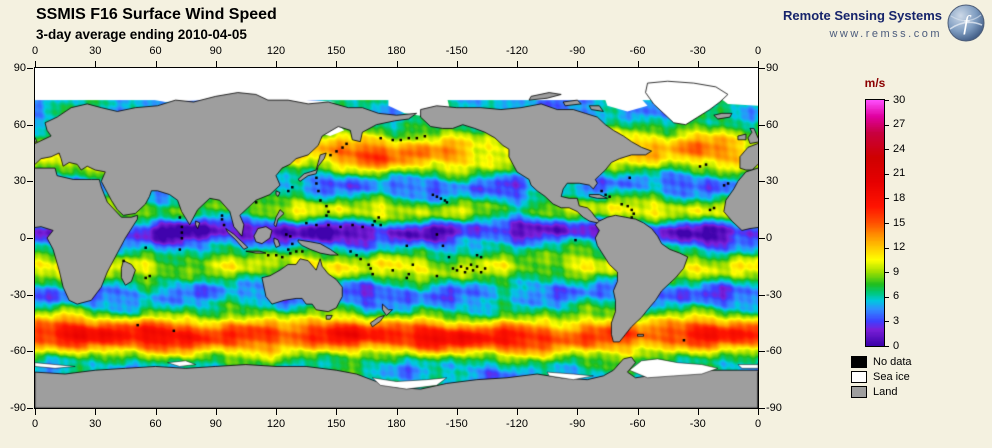 The width and height of the screenshot is (992, 448). Describe the element at coordinates (774, 294) in the screenshot. I see `lat-tick-label-right: -30` at that location.